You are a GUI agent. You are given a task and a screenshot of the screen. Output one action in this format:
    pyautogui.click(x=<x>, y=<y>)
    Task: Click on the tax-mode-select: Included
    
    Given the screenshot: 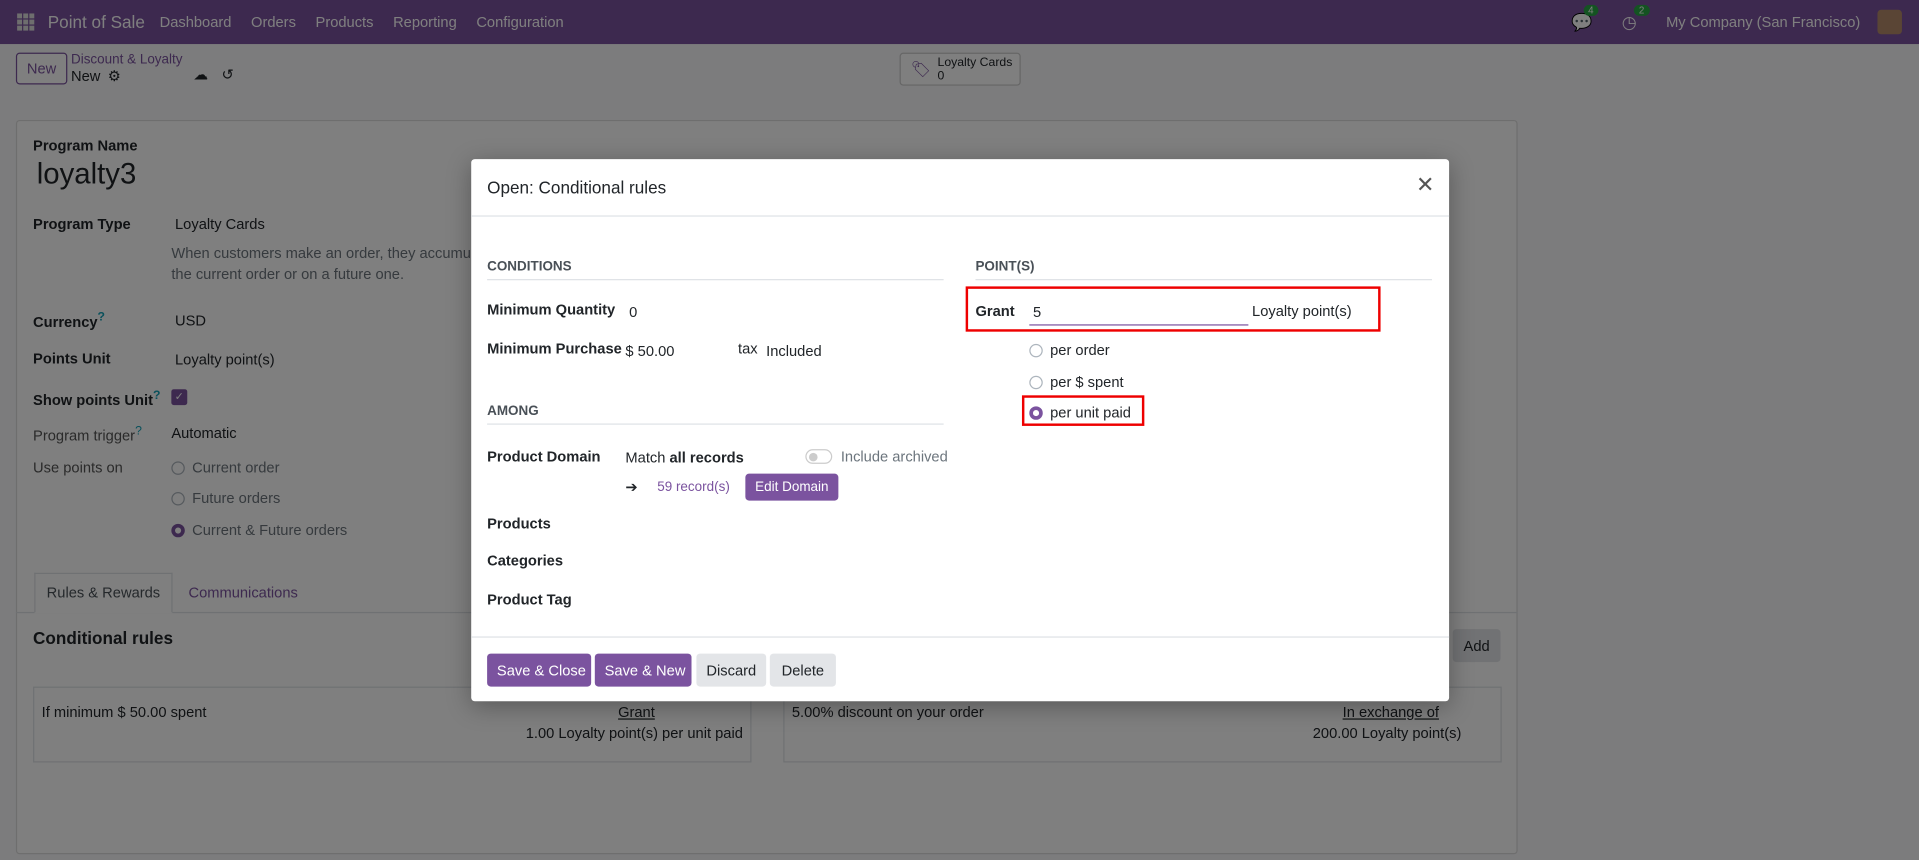 What is the action you would take?
    pyautogui.click(x=794, y=351)
    